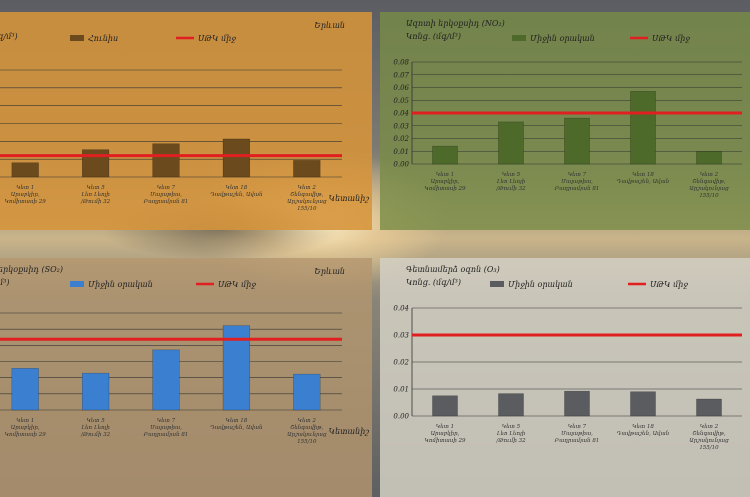  Describe the element at coordinates (669, 284) in the screenshot. I see `legend-limit-label: ՍԹԿ միջ` at that location.